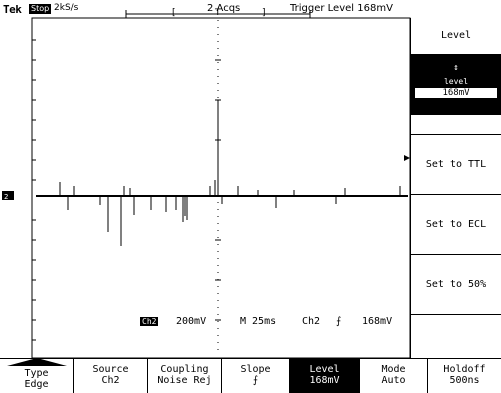 The image size is (501, 393). I want to click on level-value: 168mV, so click(456, 93).